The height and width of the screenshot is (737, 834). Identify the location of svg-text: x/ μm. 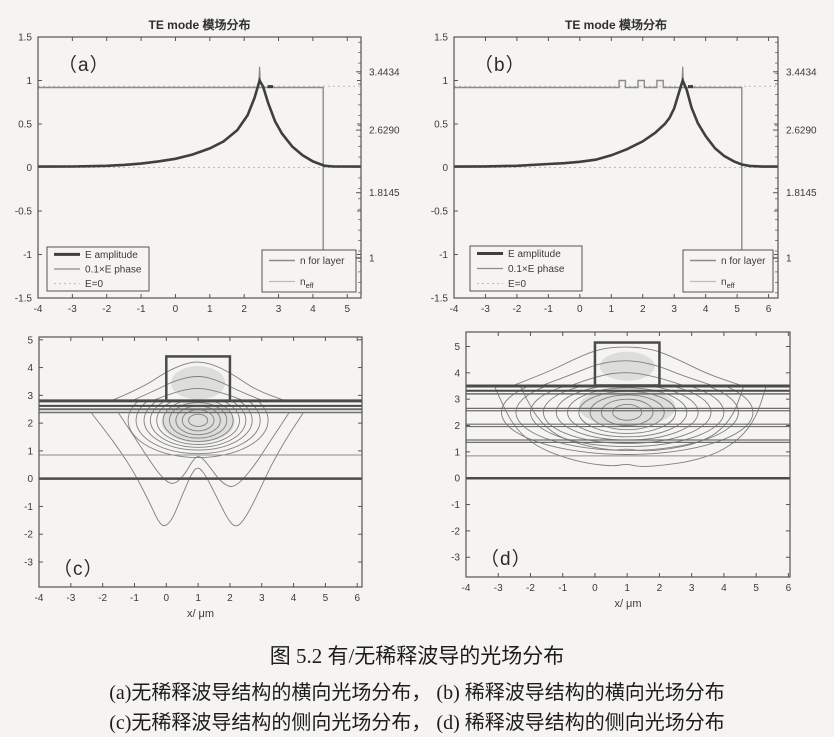
(200, 614).